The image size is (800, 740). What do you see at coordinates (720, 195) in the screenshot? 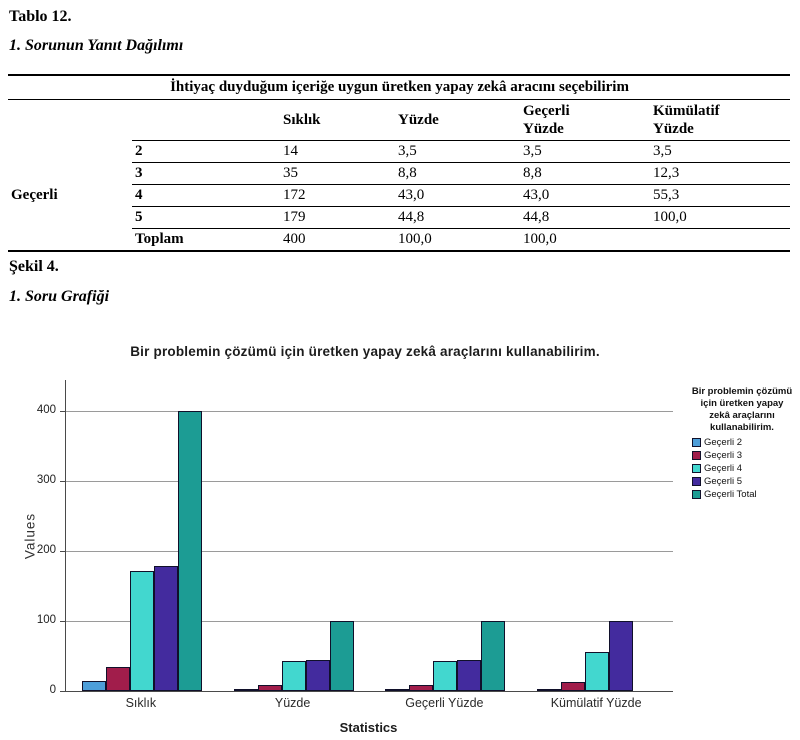
I see `cell-value: 55,3` at bounding box center [720, 195].